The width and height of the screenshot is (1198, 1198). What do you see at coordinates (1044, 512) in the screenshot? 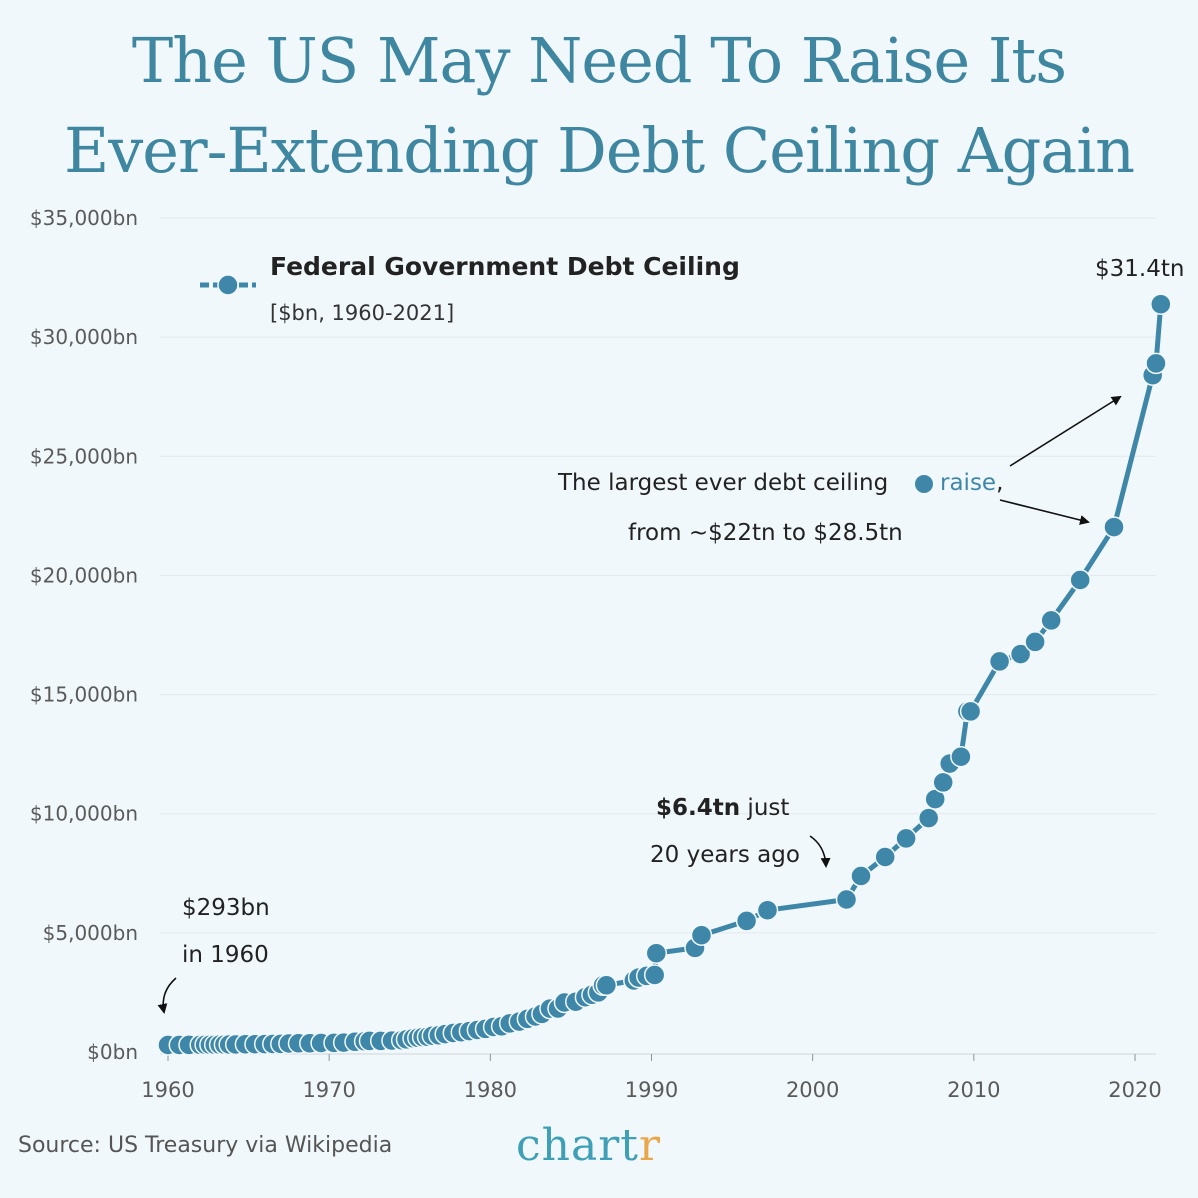
I see `annotation-largest-arrow-right-icon` at bounding box center [1044, 512].